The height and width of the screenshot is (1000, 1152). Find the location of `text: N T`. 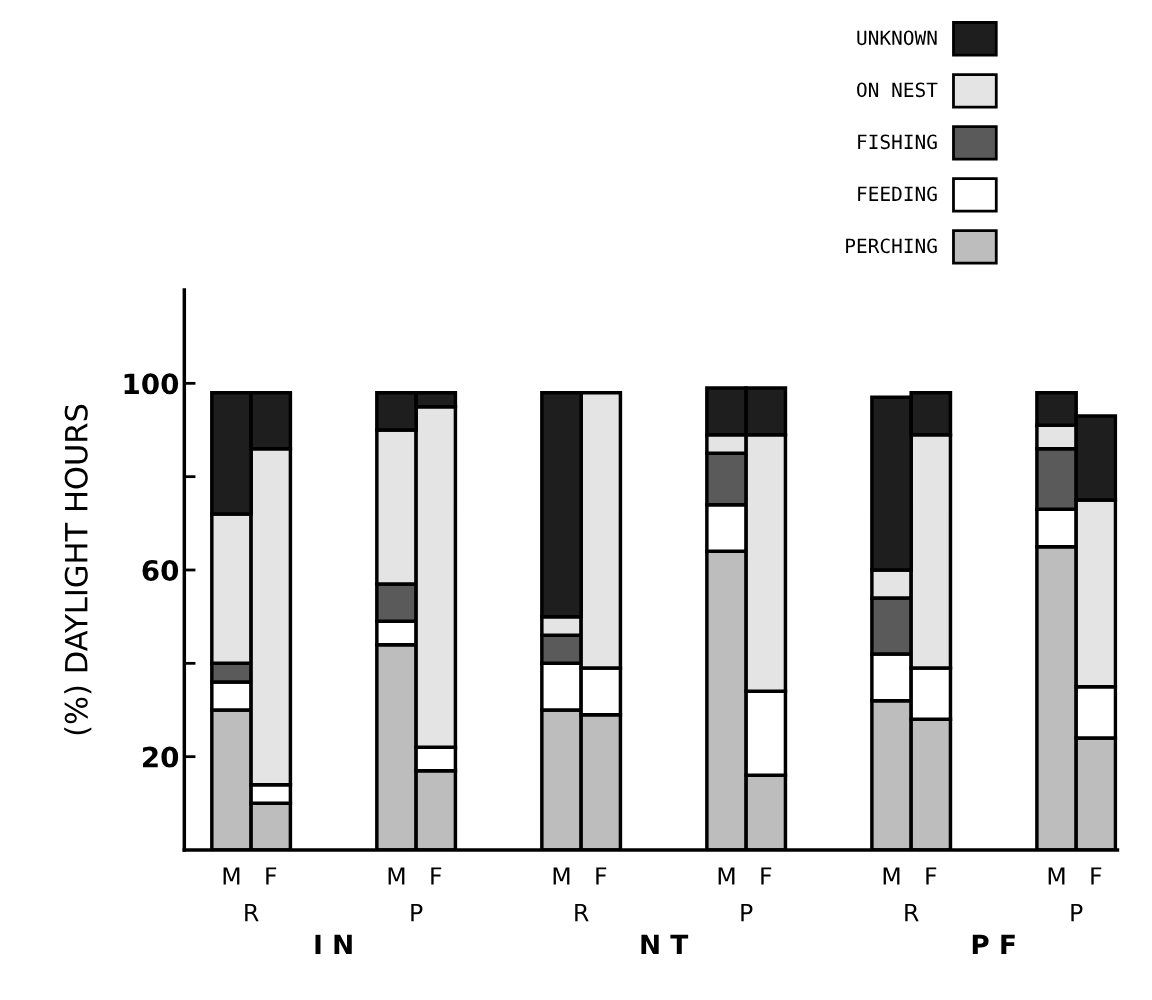

text: N T is located at coordinates (665, 944).